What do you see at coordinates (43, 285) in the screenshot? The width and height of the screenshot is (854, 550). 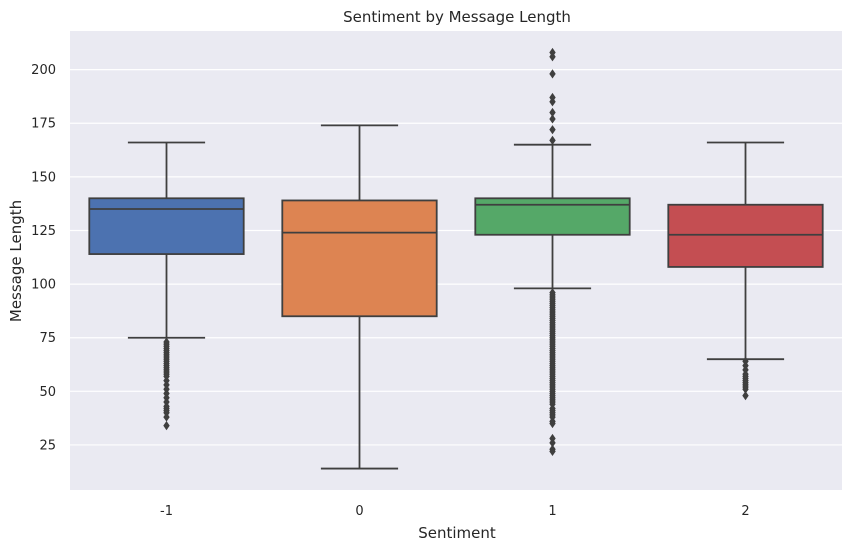 I see `y-tick-label: 100` at bounding box center [43, 285].